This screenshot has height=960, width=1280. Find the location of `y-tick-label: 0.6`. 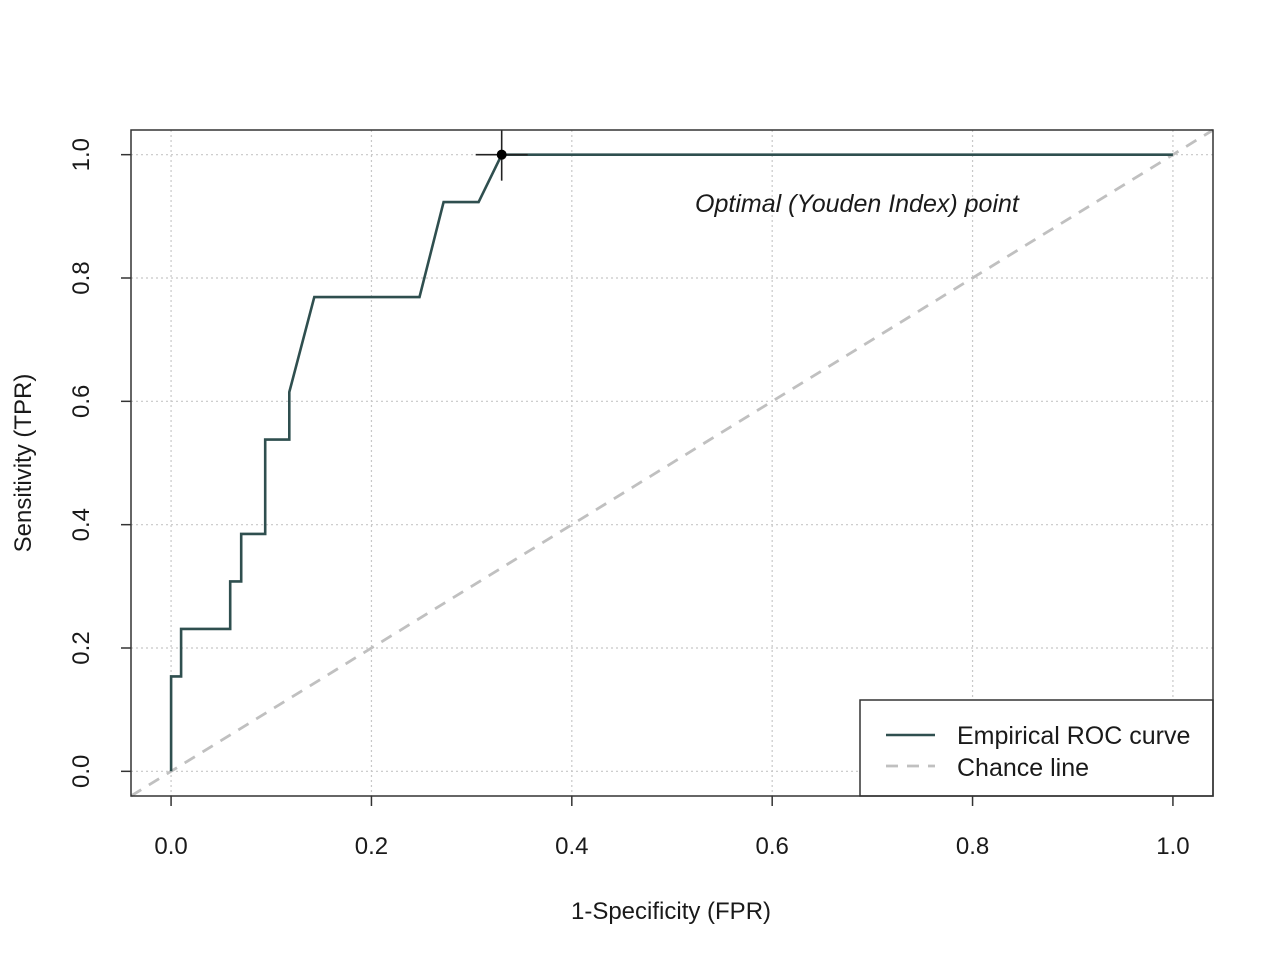

y-tick-label: 0.6 is located at coordinates (81, 401).